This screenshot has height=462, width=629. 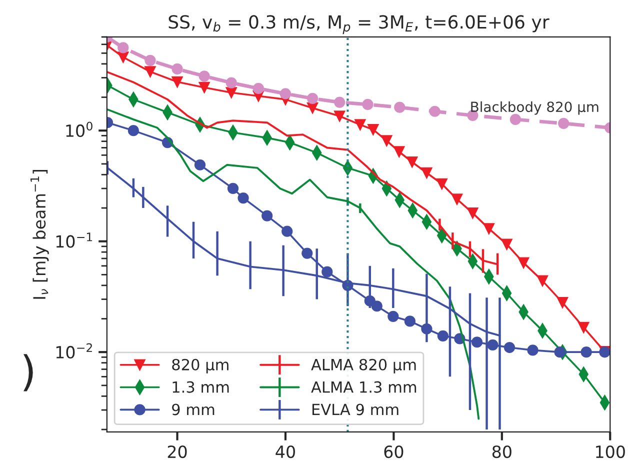 What do you see at coordinates (193, 410) in the screenshot?
I see `legend-label: 9 mm` at bounding box center [193, 410].